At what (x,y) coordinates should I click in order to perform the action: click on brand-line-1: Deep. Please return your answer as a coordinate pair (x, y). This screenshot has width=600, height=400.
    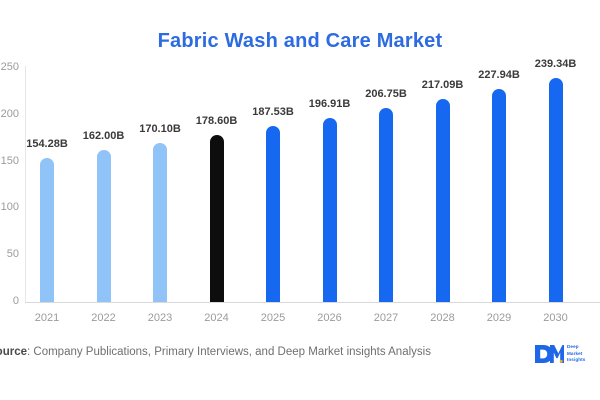
    Looking at the image, I should click on (573, 347).